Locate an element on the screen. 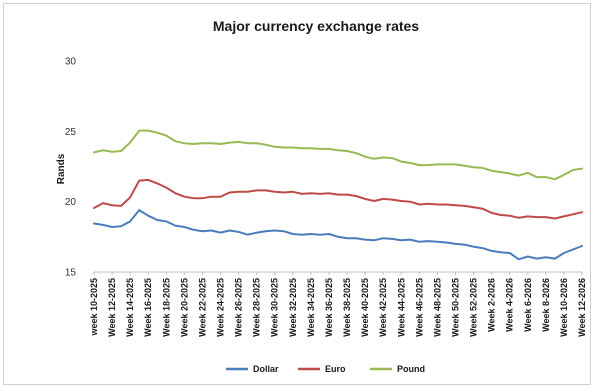 The image size is (595, 388). x-tick-label: Week 36-2025 is located at coordinates (329, 307).